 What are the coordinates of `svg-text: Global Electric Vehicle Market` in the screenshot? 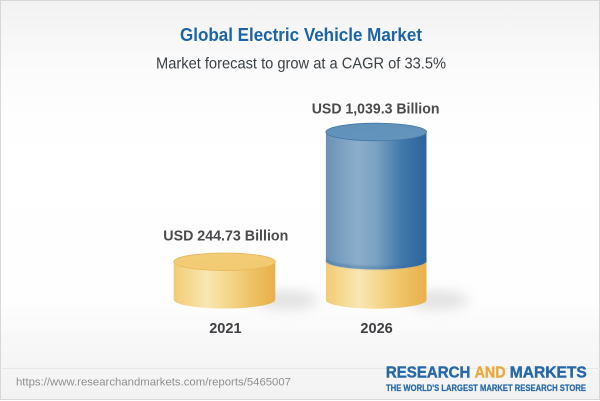 It's located at (301, 34).